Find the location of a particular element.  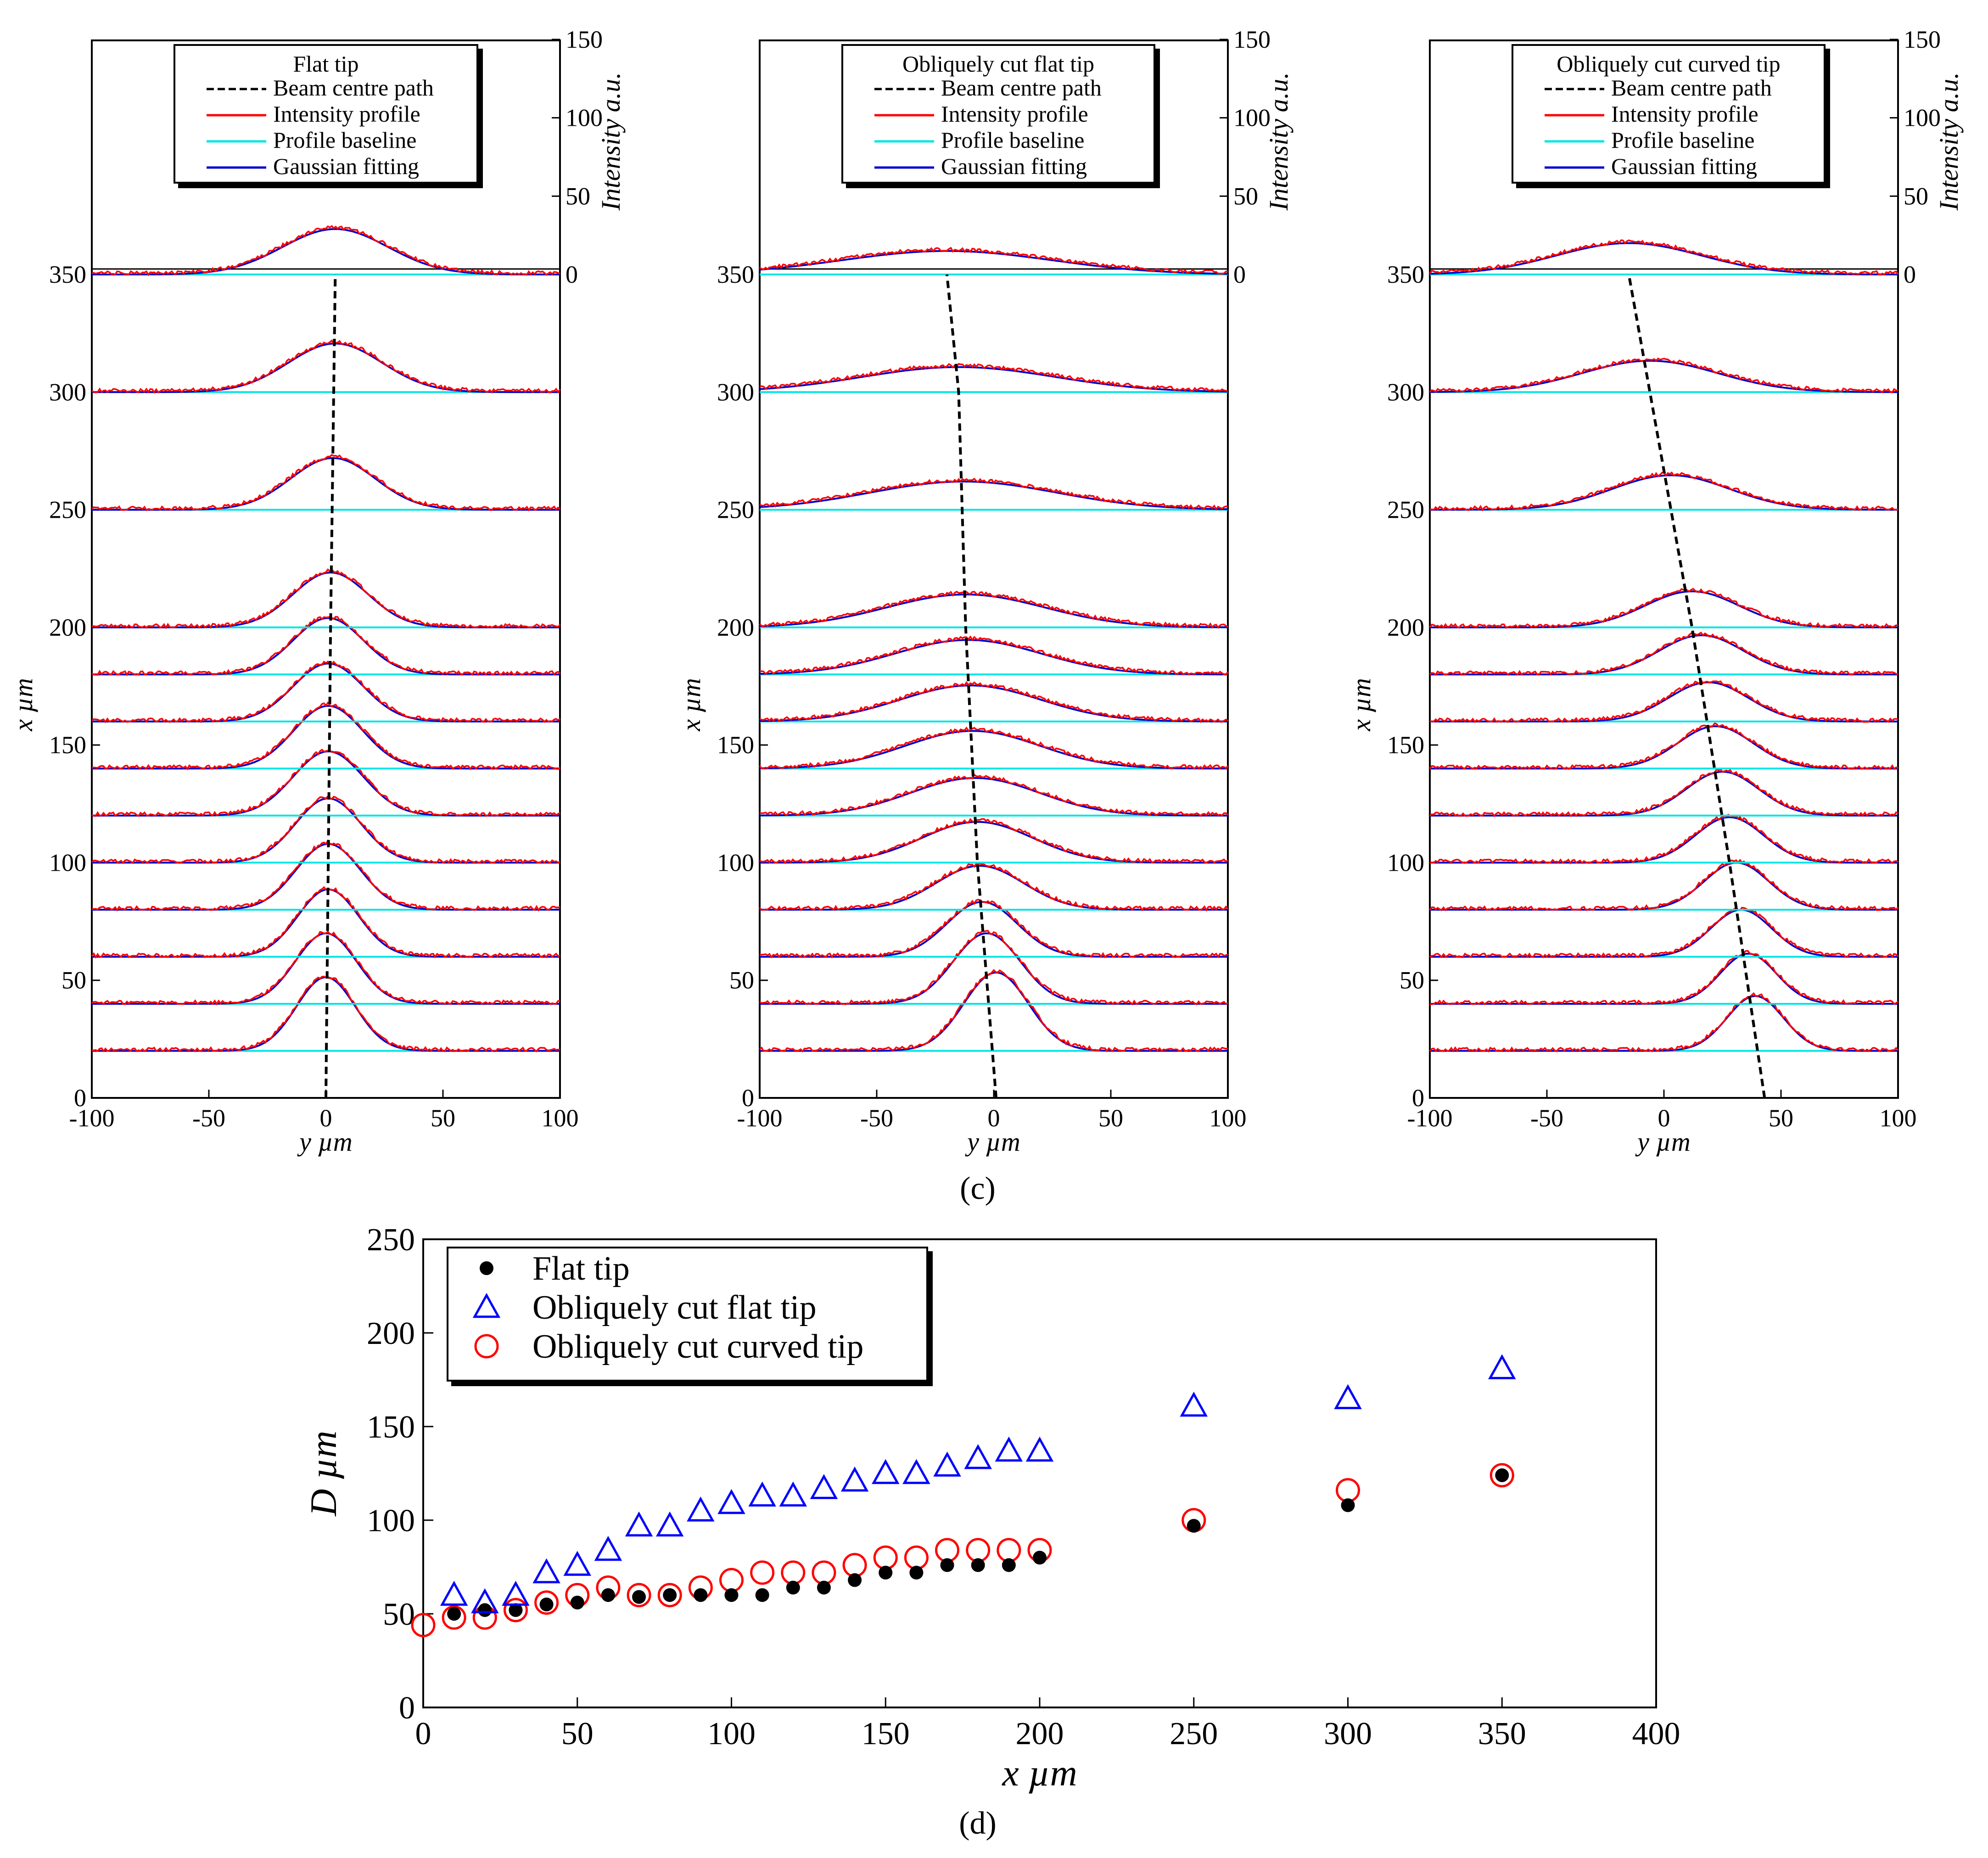

y-axis-label: x µm is located at coordinates (691, 705).